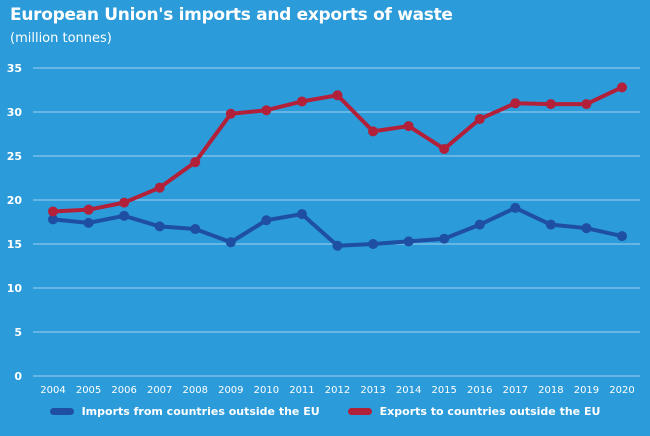 The height and width of the screenshot is (436, 650). What do you see at coordinates (301, 390) in the screenshot?
I see `x-tick-label: 2011` at bounding box center [301, 390].